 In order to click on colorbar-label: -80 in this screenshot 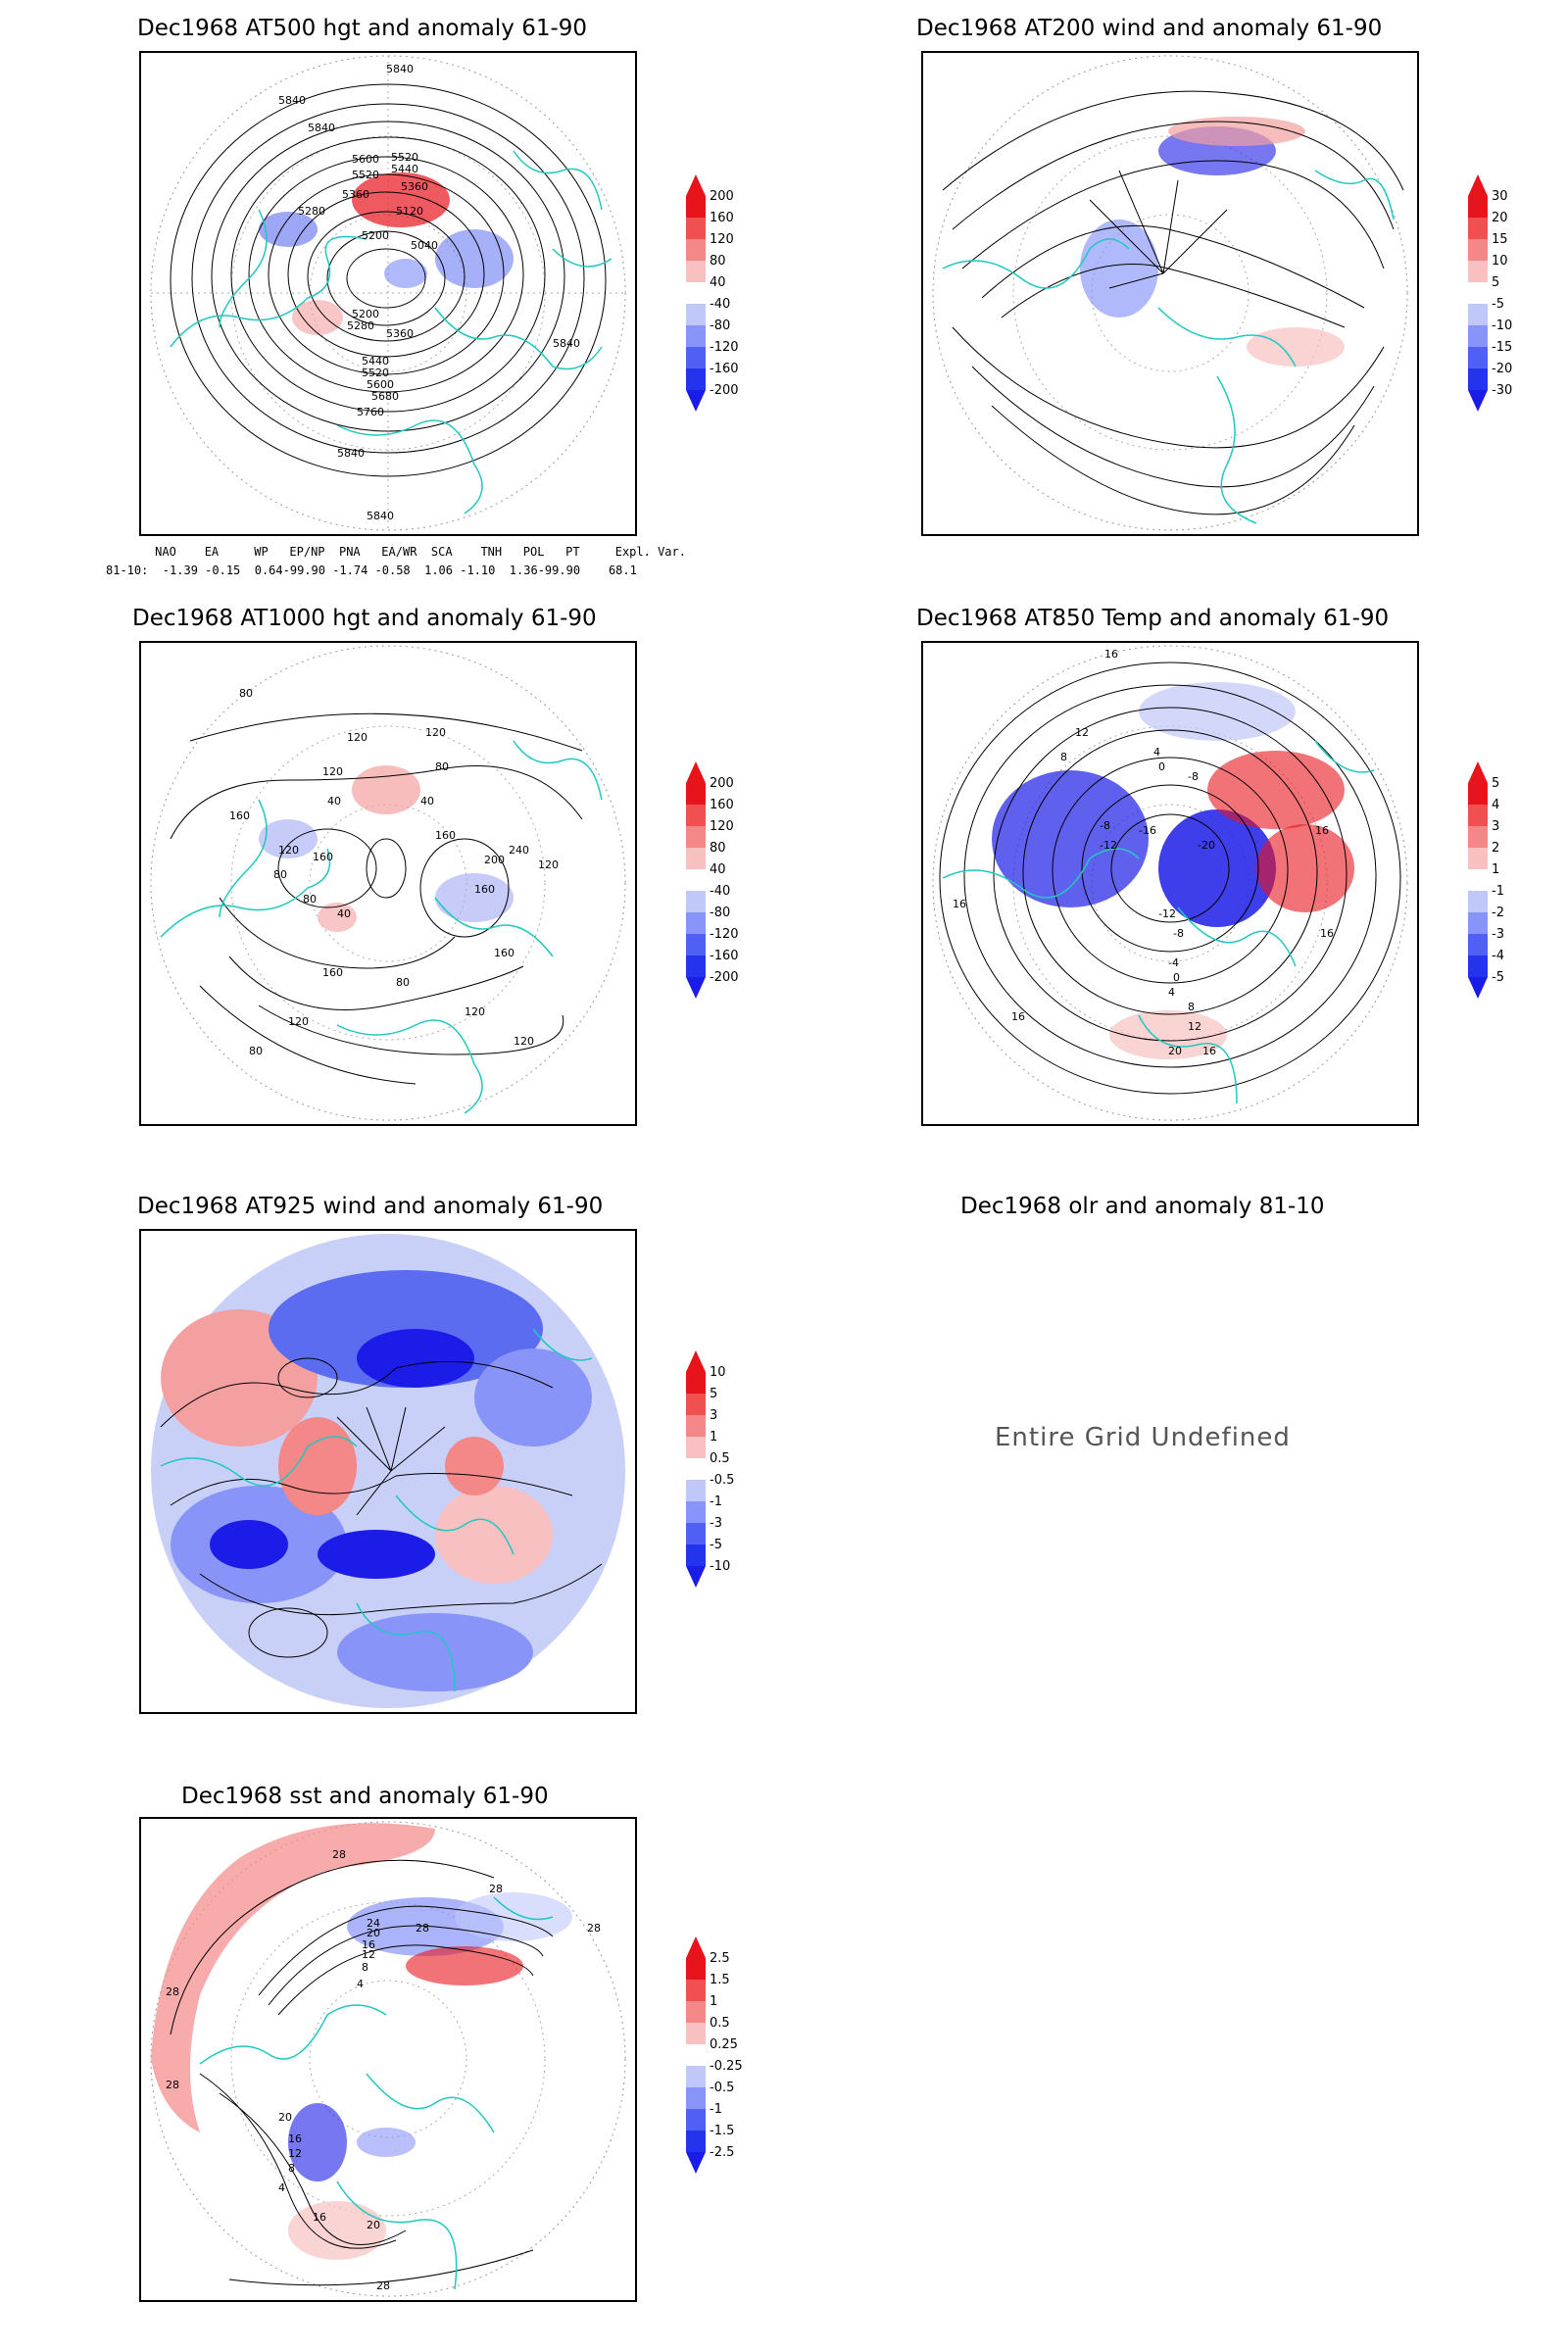, I will do `click(720, 913)`.